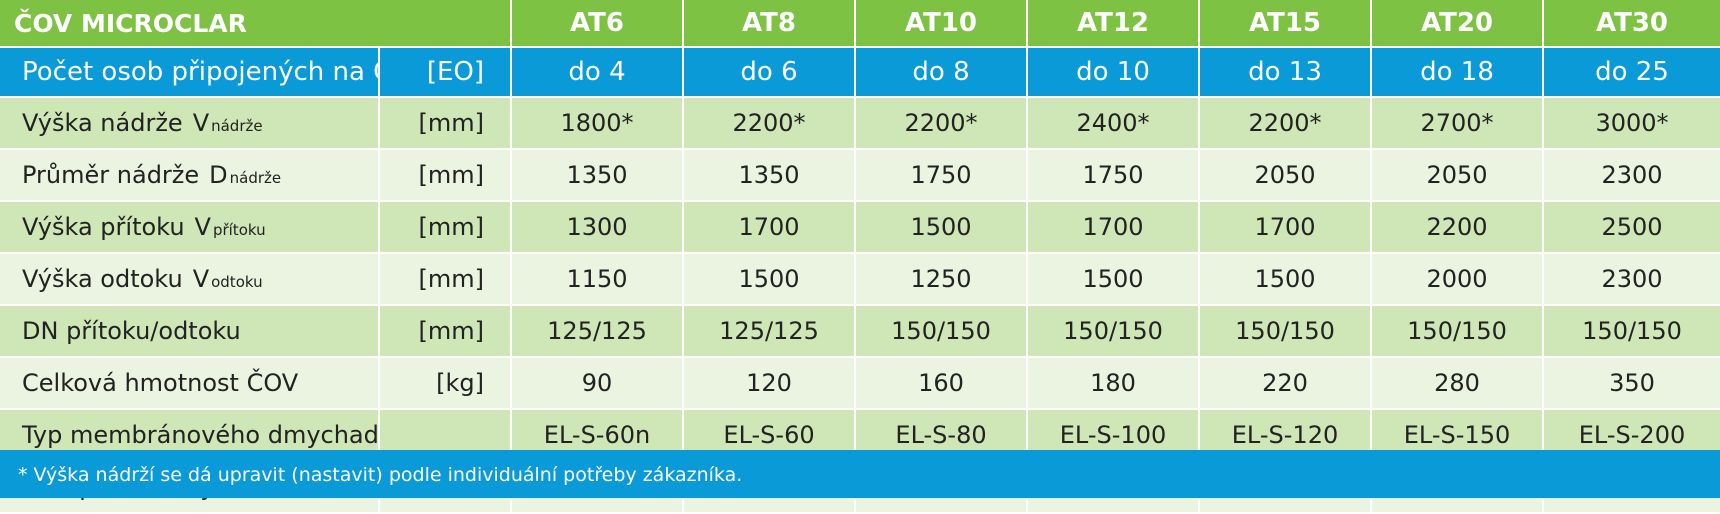 This screenshot has height=514, width=1720. What do you see at coordinates (770, 384) in the screenshot?
I see `table-cell: 120` at bounding box center [770, 384].